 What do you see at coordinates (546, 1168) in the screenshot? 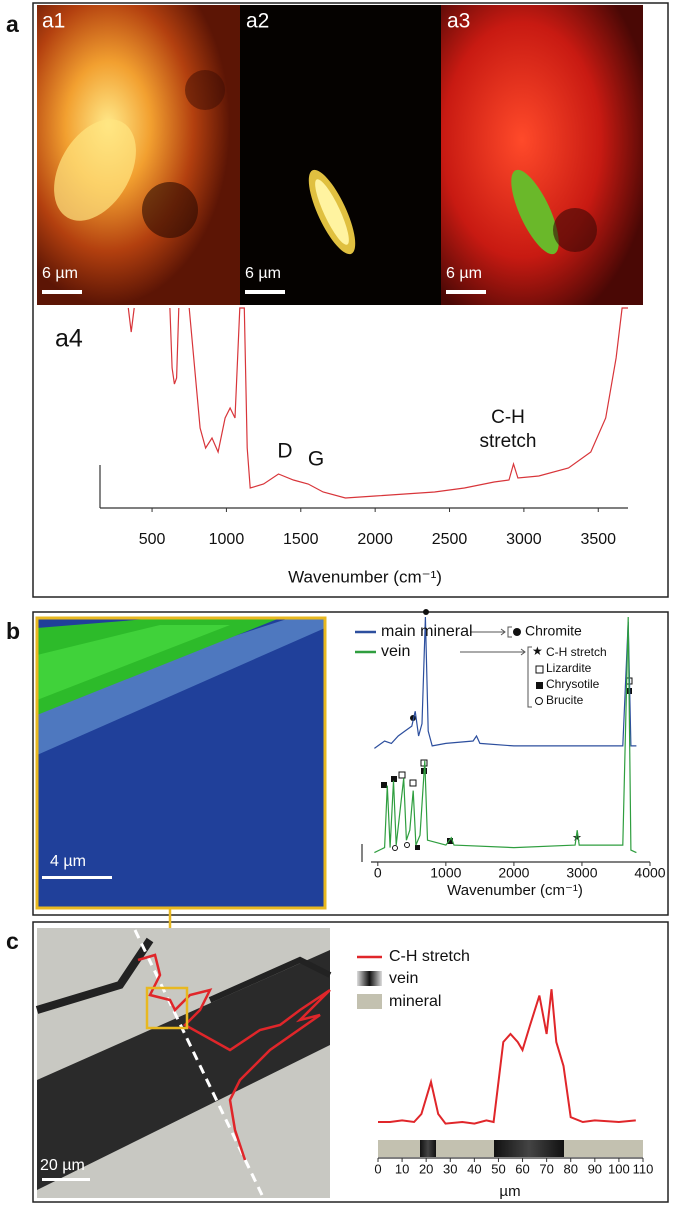
I see `x-tick-label: 70` at bounding box center [546, 1168].